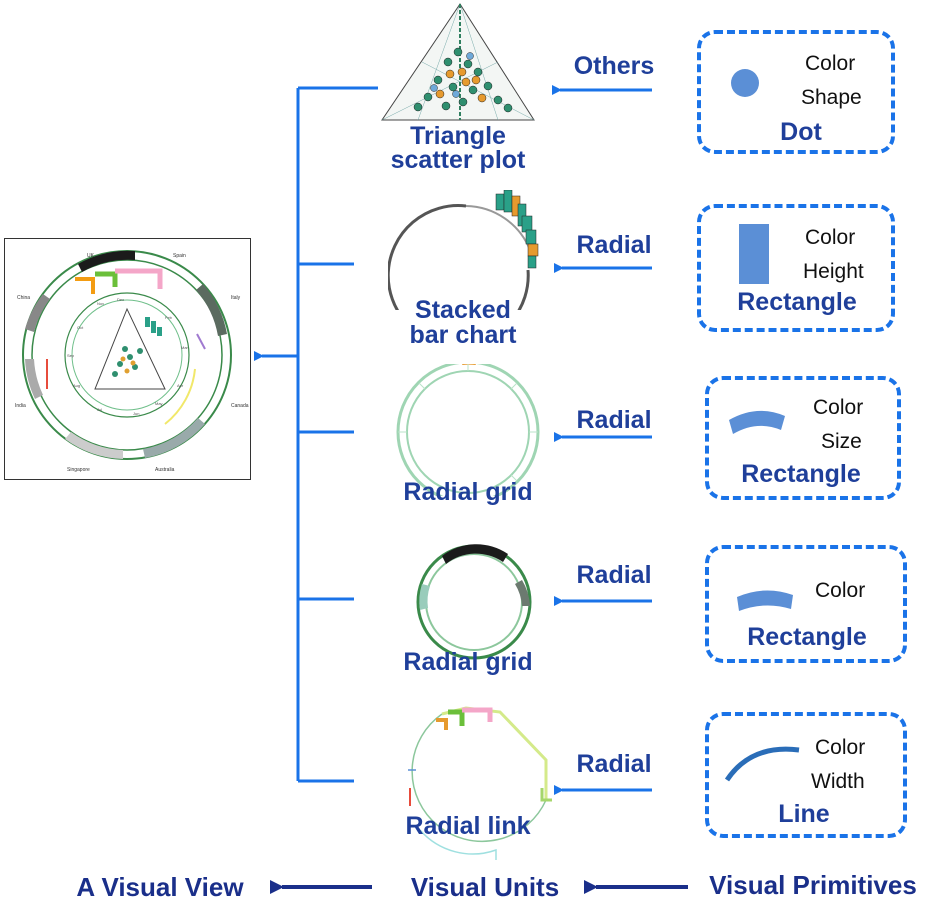 The height and width of the screenshot is (922, 936). What do you see at coordinates (806, 775) in the screenshot?
I see `primitive-box-line: Color Width Line` at bounding box center [806, 775].